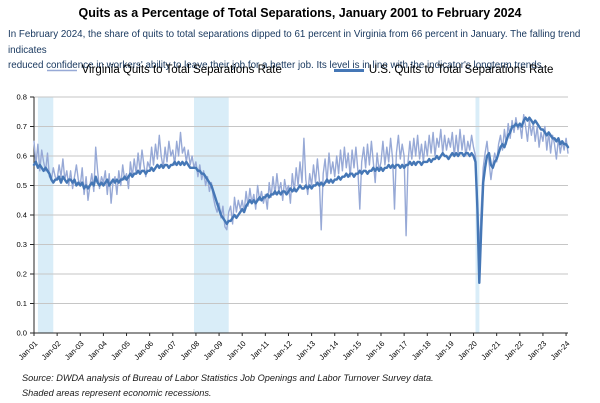 This screenshot has width=600, height=403. What do you see at coordinates (190, 350) in the screenshot?
I see `x-tick-label: Jan-08` at bounding box center [190, 350].